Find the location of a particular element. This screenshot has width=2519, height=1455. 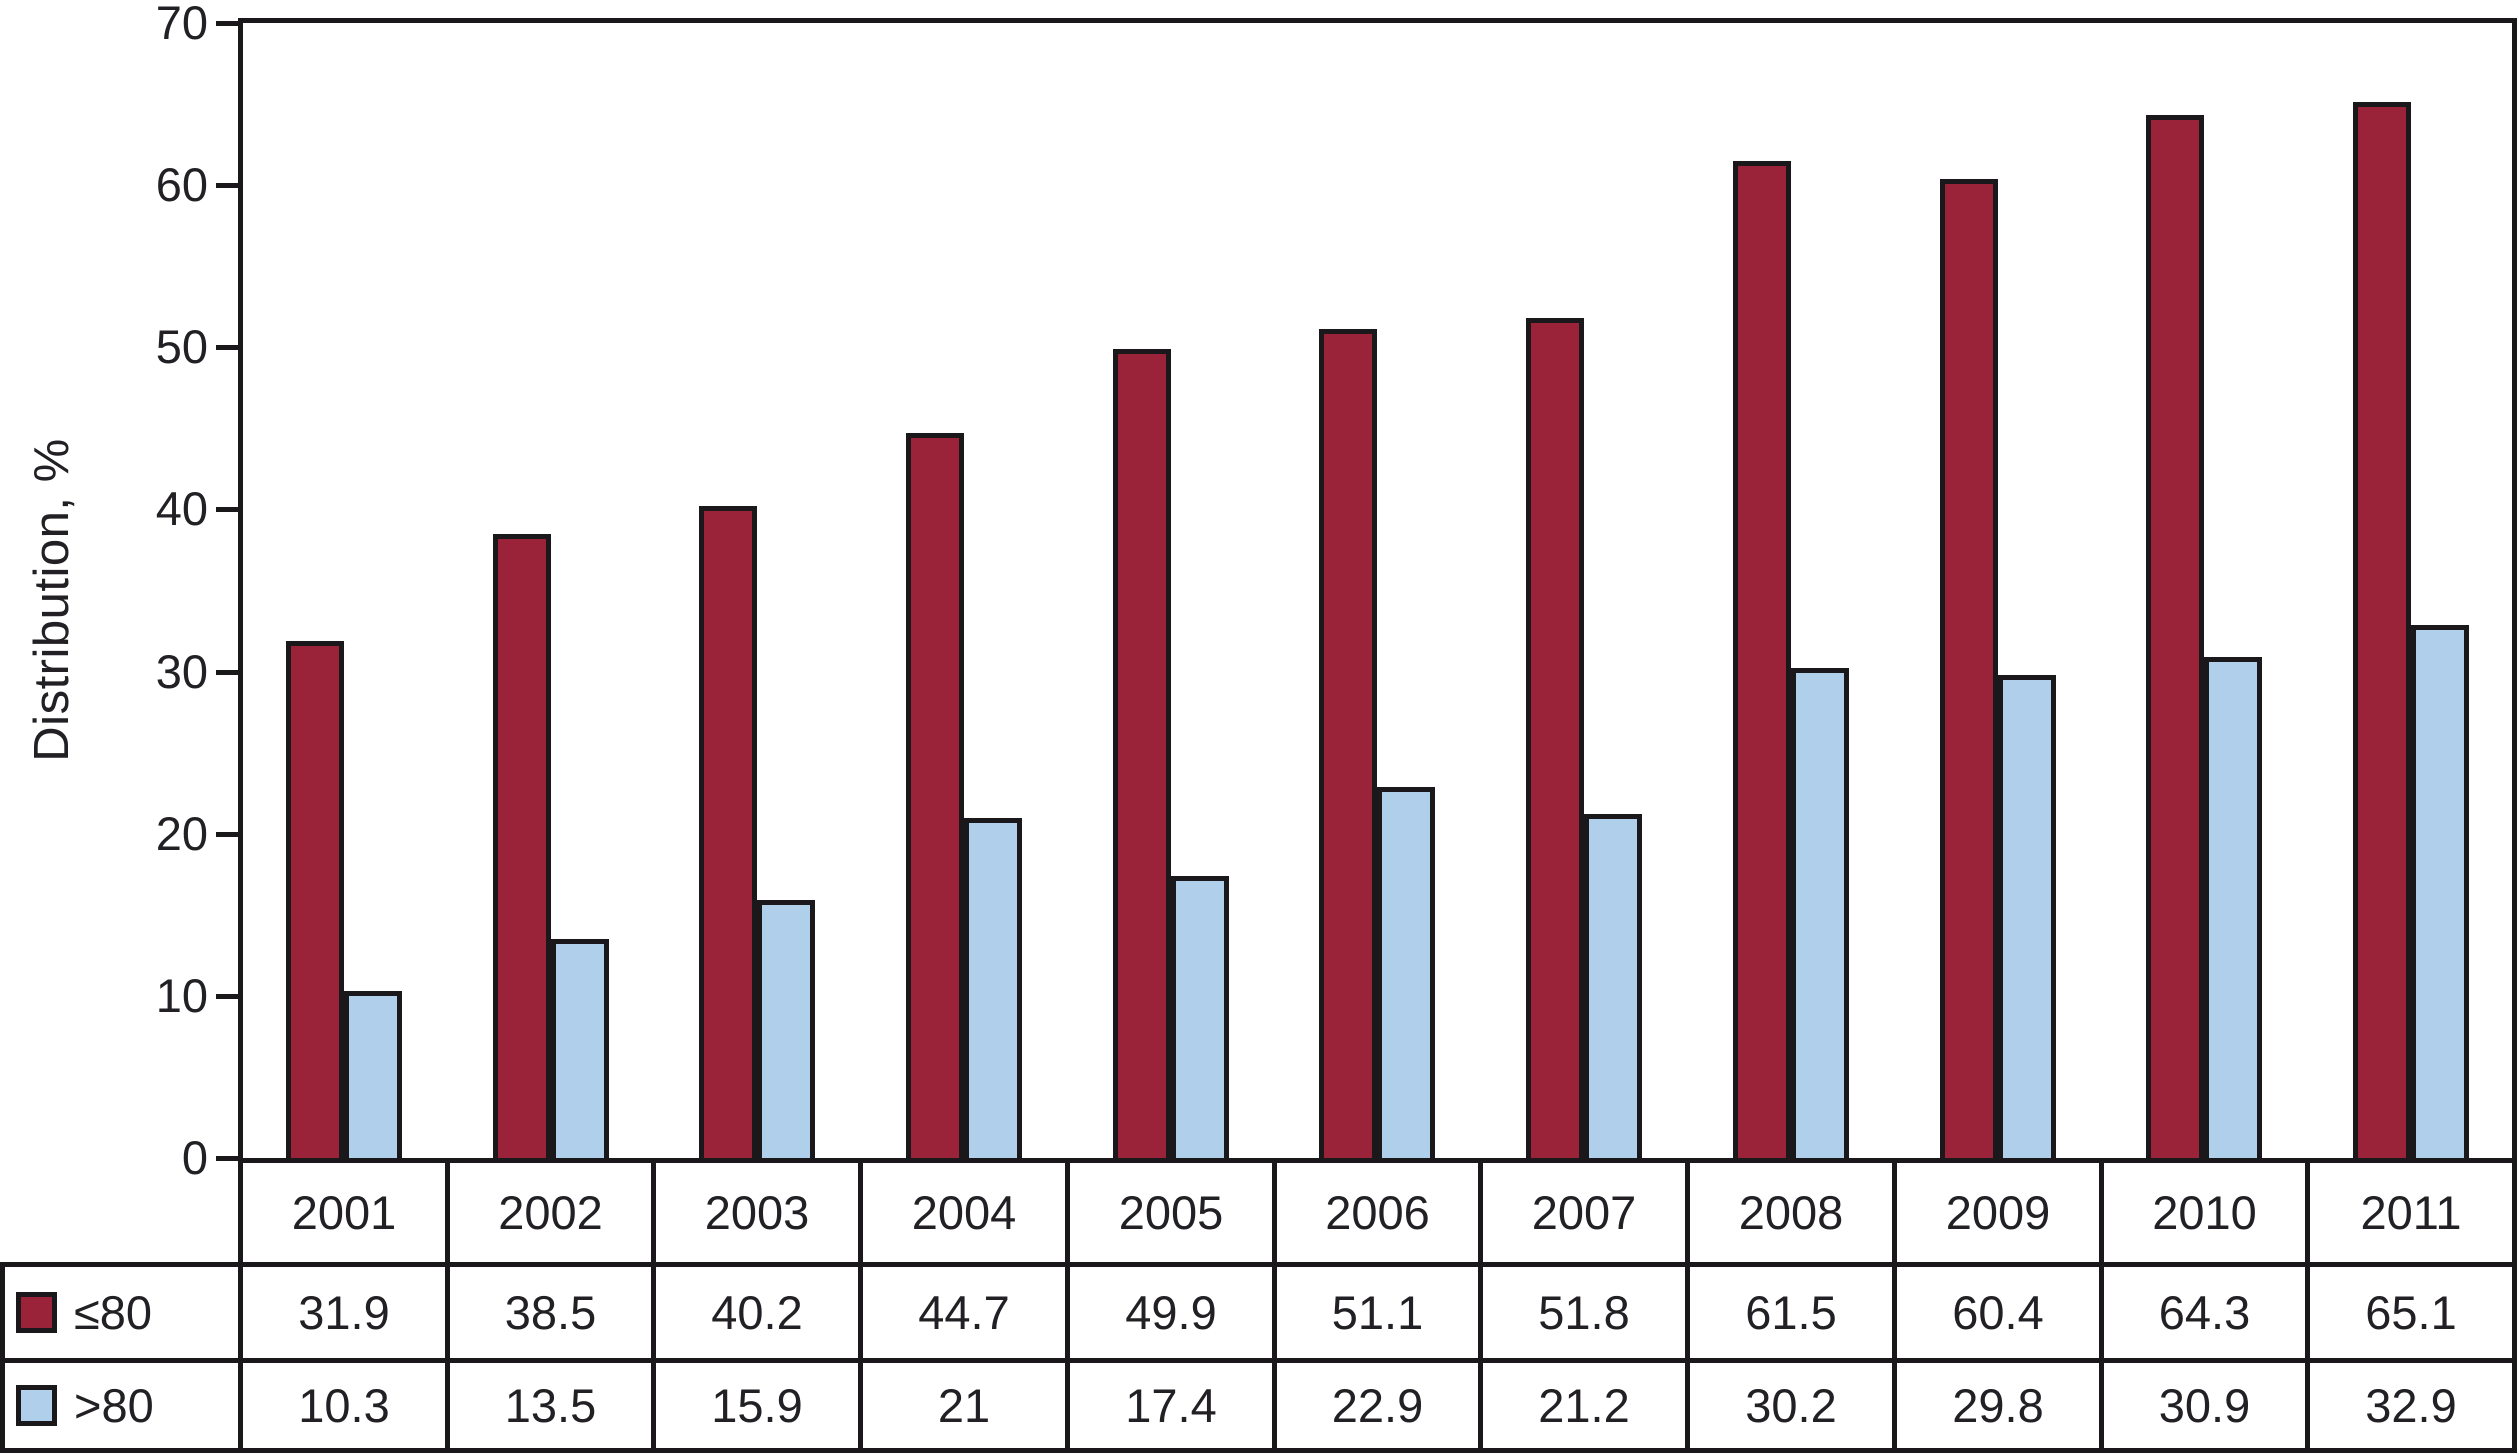

bar-s2-2002 is located at coordinates (580, 1051).